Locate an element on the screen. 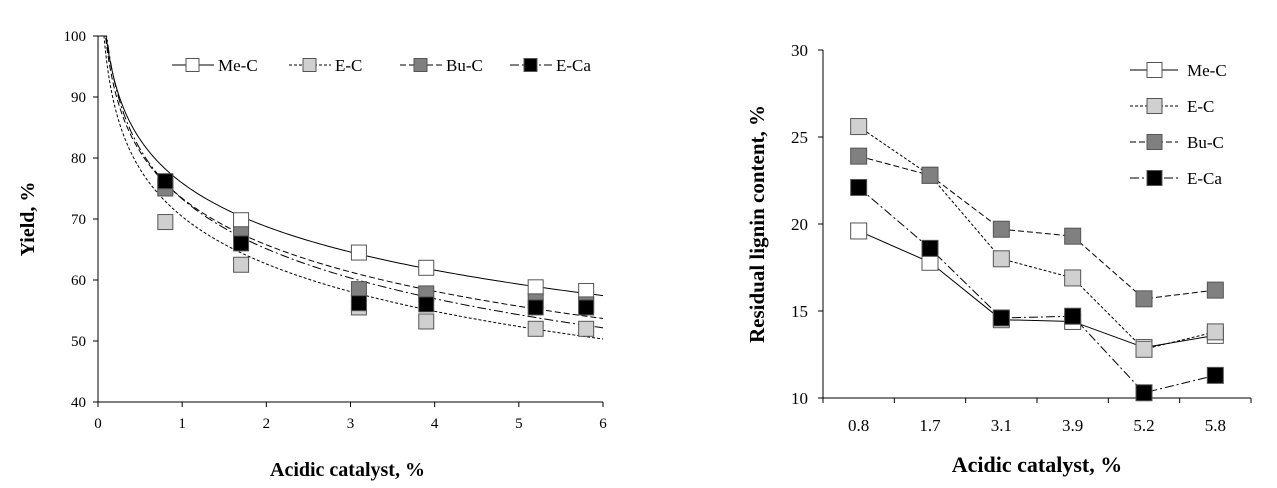  y-tick-label: 70 is located at coordinates (78, 220).